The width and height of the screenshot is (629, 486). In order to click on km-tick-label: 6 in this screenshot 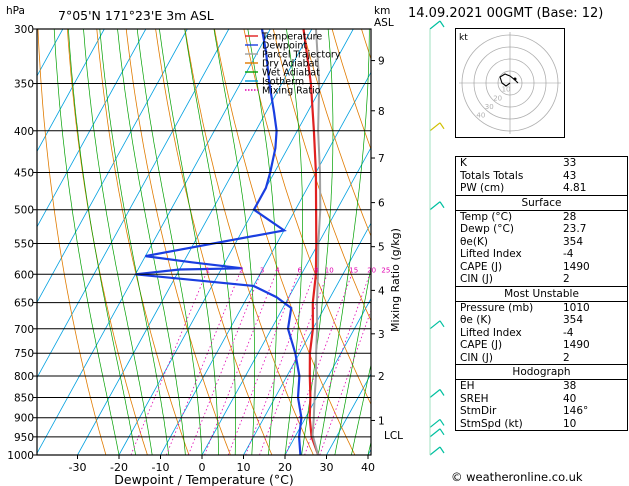, I will do `click(381, 204)`.